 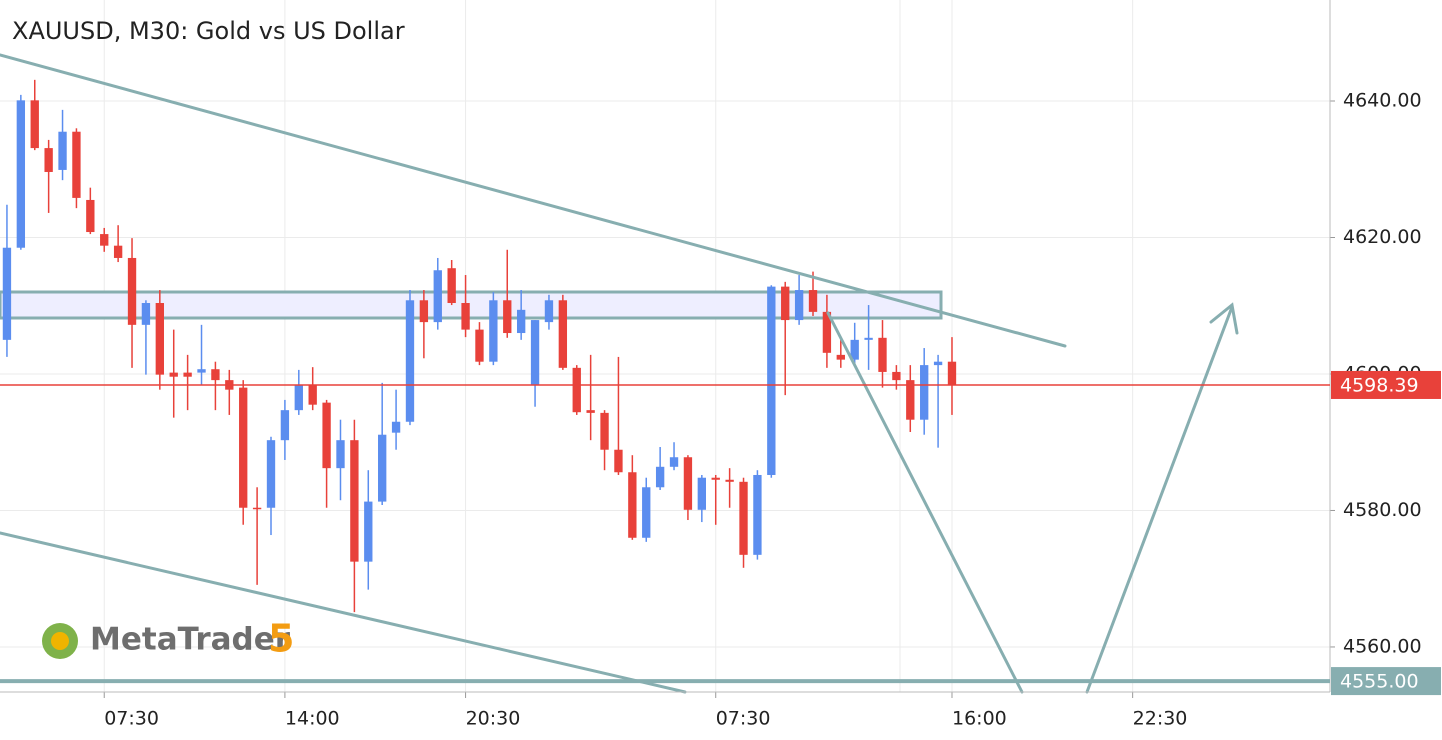 What do you see at coordinates (312, 719) in the screenshot?
I see `x-tick-label: 14:00` at bounding box center [312, 719].